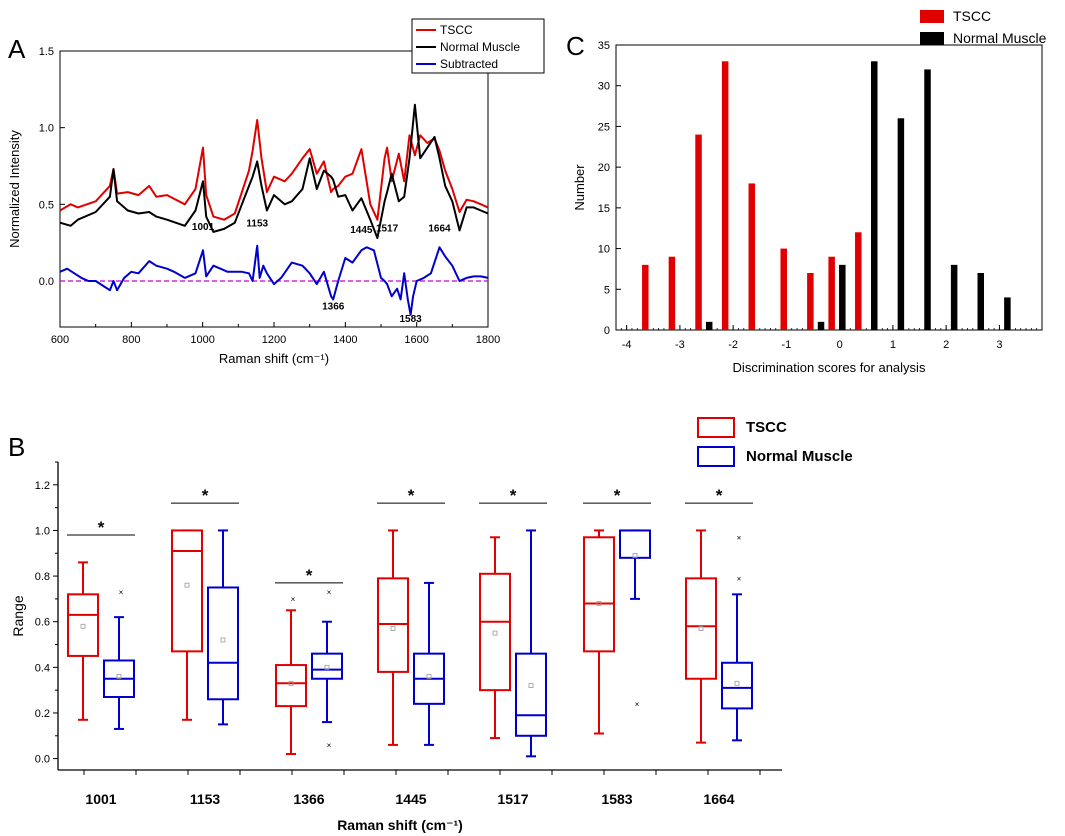 This screenshot has height=836, width=1065. I want to click on panel-label-c: C, so click(575, 46).